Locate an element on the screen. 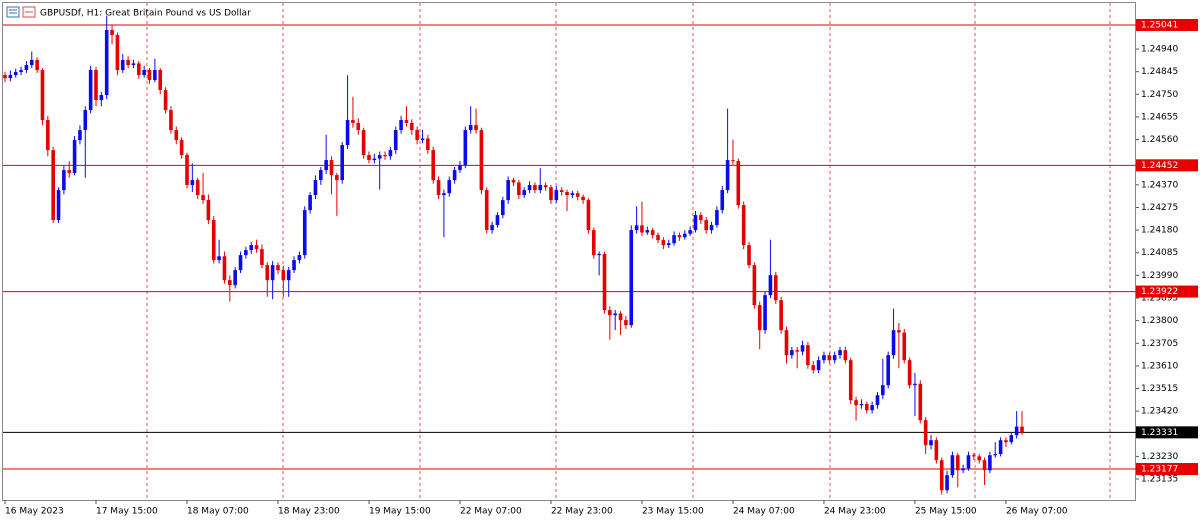  y-tick-label: 1.23895 is located at coordinates (1159, 298).